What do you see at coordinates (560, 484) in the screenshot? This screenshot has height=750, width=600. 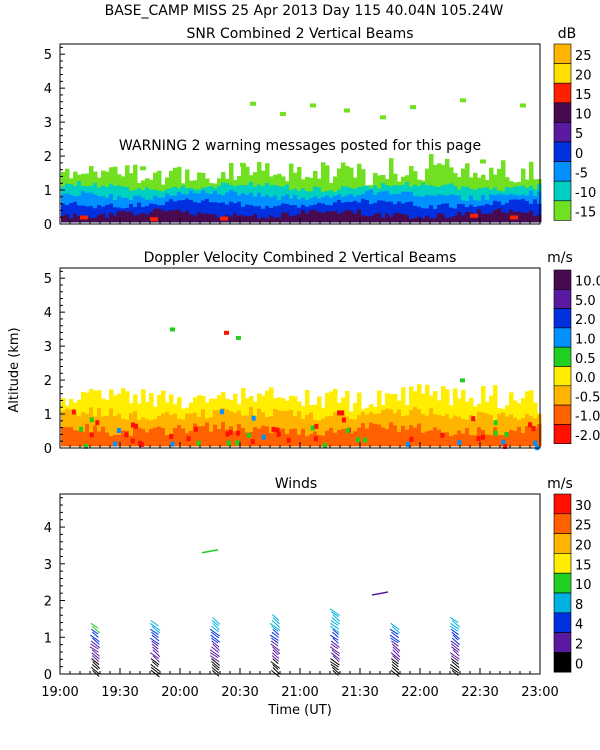 I see `winds-units: m/s` at bounding box center [560, 484].